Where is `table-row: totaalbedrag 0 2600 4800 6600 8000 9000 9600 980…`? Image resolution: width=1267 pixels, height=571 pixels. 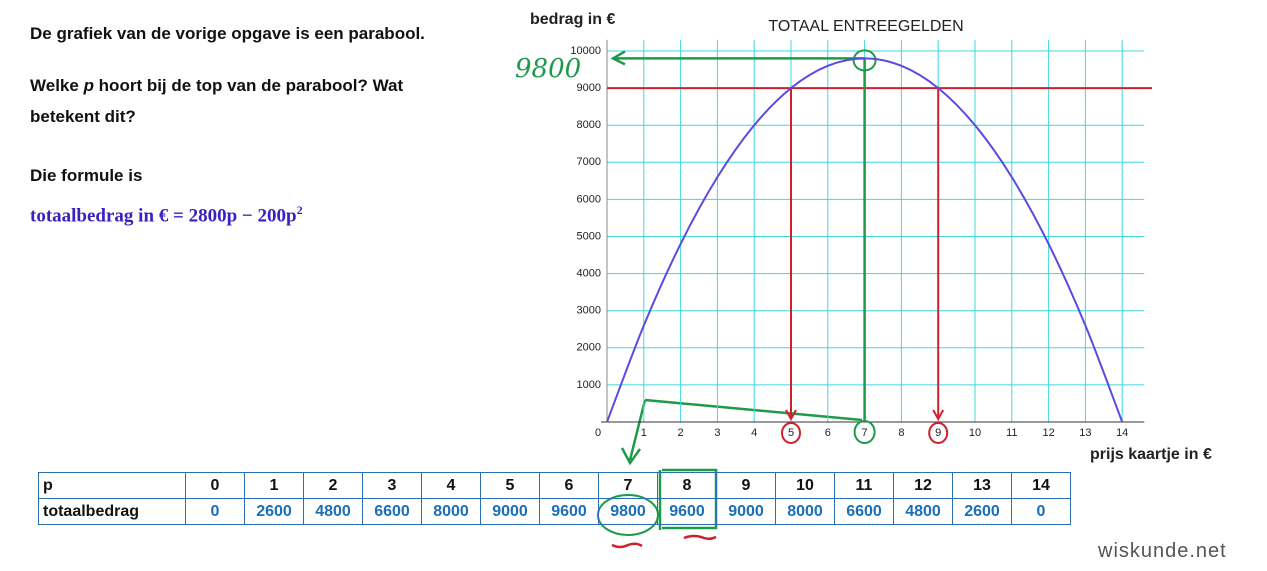 table-row: totaalbedrag 0 2600 4800 6600 8000 9000 9600 980… is located at coordinates (554, 511).